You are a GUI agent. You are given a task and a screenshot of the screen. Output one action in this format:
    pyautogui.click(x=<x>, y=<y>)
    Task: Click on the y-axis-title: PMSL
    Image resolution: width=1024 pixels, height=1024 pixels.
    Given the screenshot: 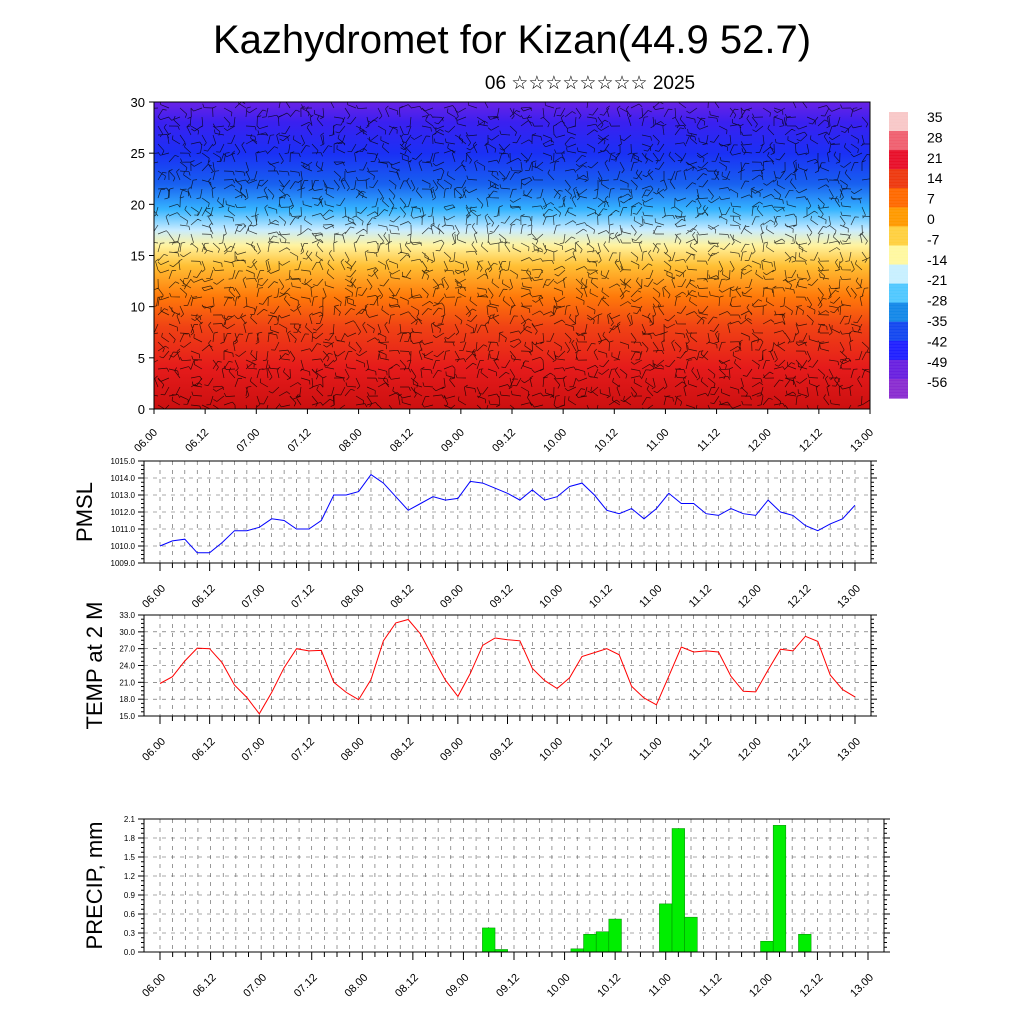 What is the action you would take?
    pyautogui.click(x=84, y=512)
    